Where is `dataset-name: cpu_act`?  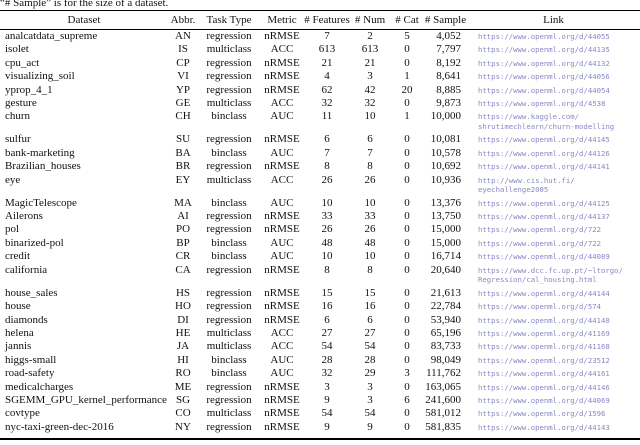
dataset-name: cpu_act is located at coordinates (22, 62).